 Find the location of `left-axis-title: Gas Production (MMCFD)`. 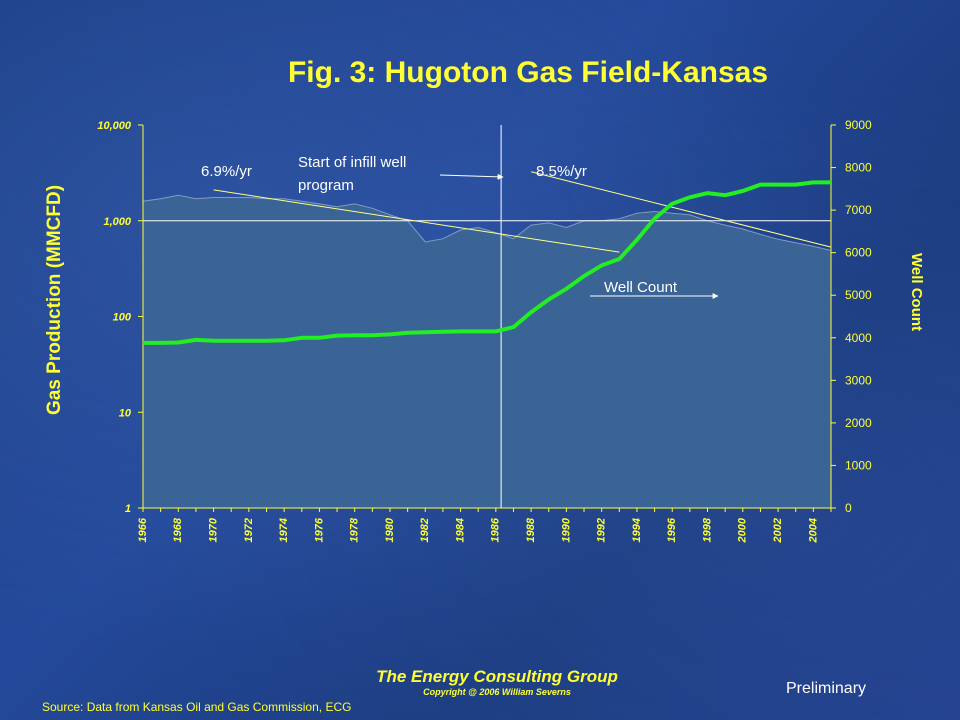

left-axis-title: Gas Production (MMCFD) is located at coordinates (54, 300).